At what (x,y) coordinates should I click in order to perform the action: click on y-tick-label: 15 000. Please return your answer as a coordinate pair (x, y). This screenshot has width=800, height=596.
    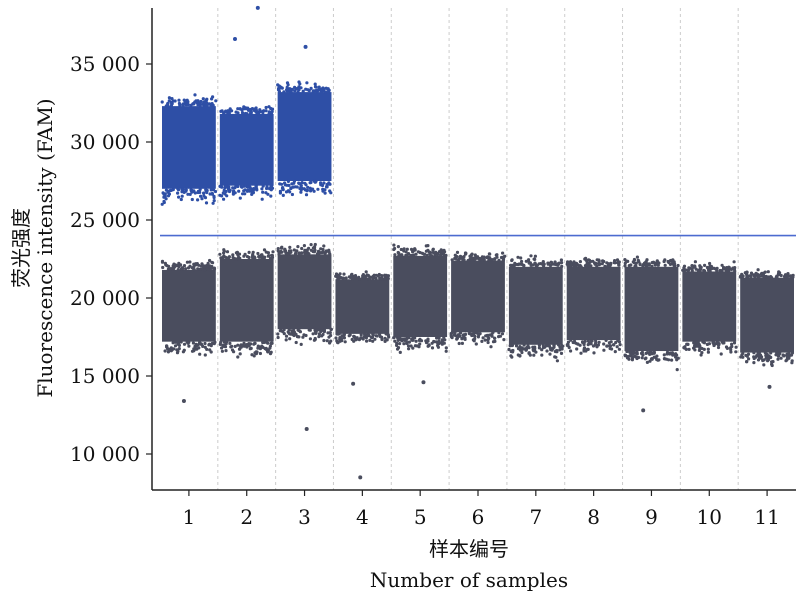
    Looking at the image, I should click on (105, 376).